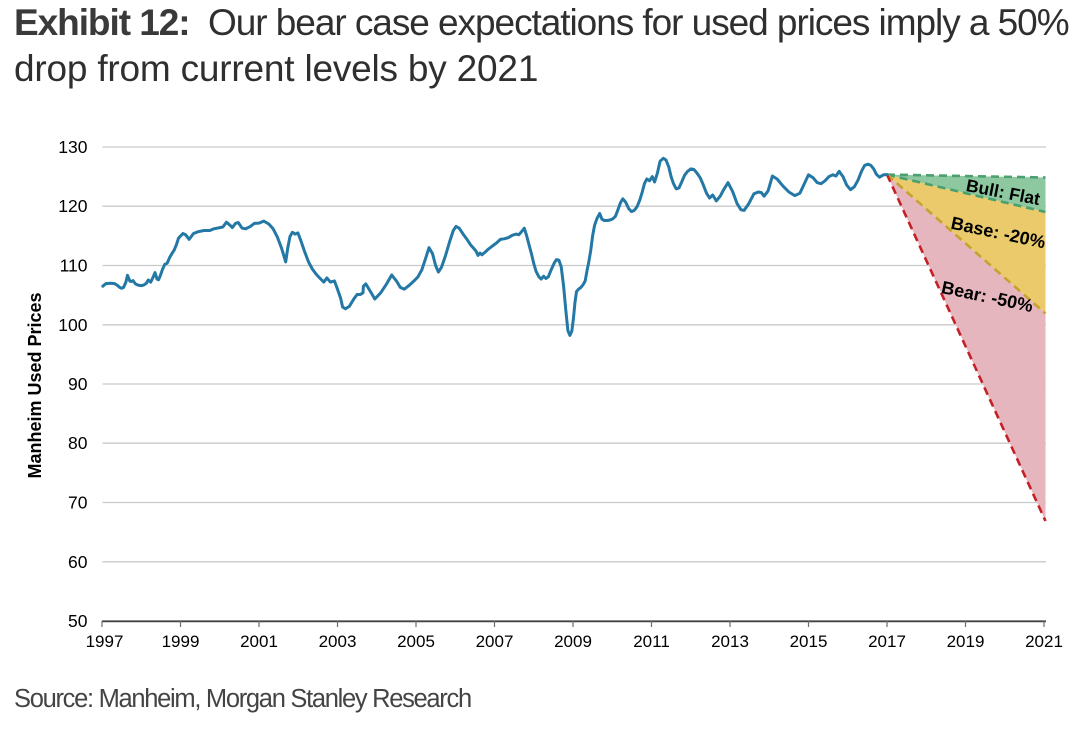  Describe the element at coordinates (573, 641) in the screenshot. I see `svg-text: 2009` at that location.